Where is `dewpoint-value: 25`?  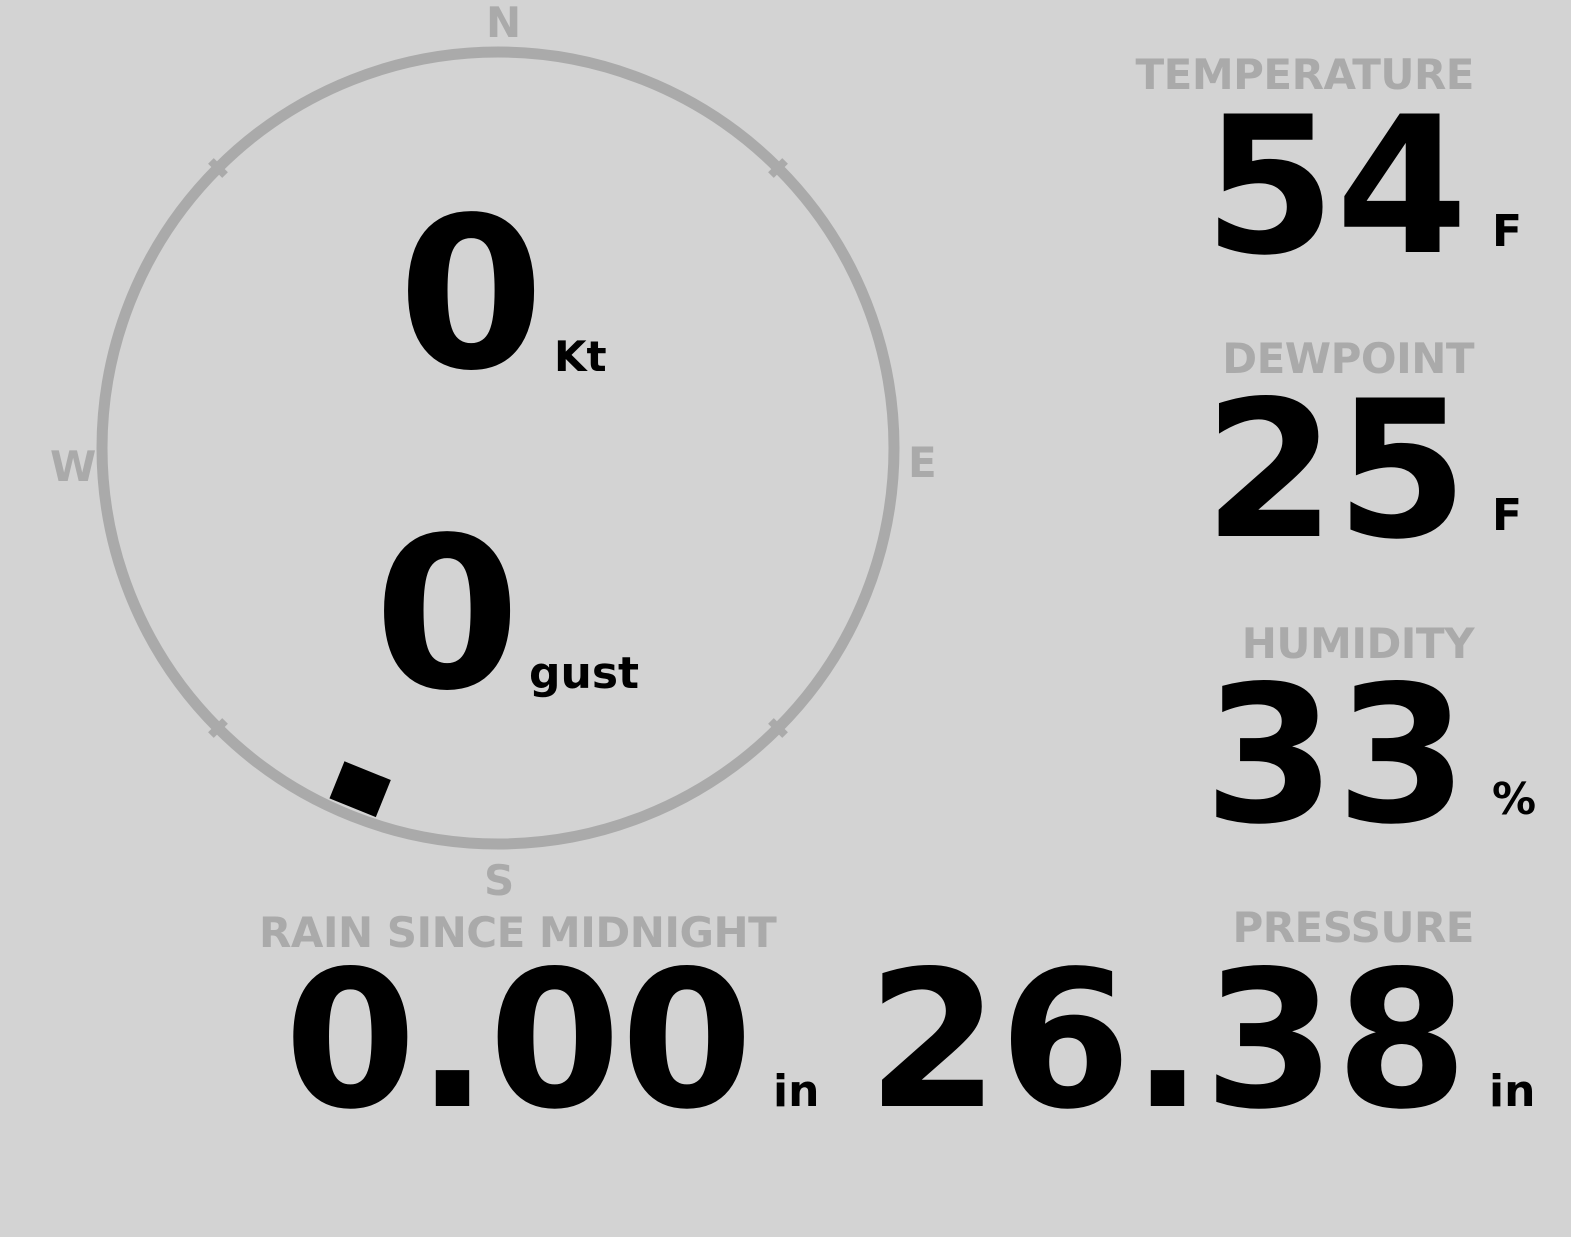 dewpoint-value: 25 is located at coordinates (1335, 470).